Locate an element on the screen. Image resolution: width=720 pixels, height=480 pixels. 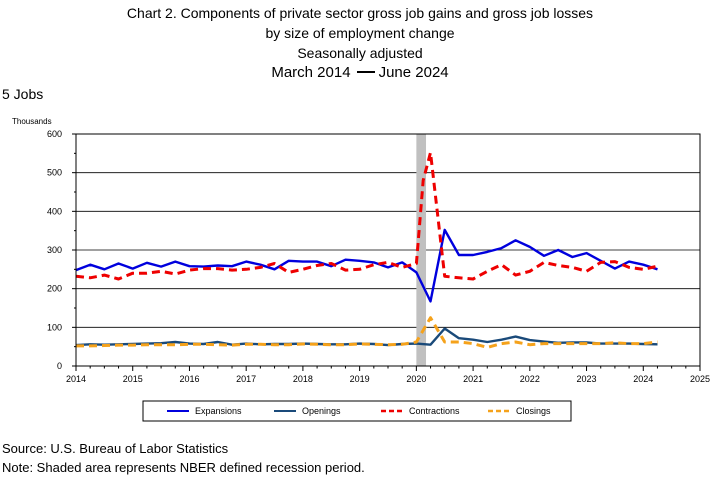
y-tick-label: 400 is located at coordinates (54, 211).